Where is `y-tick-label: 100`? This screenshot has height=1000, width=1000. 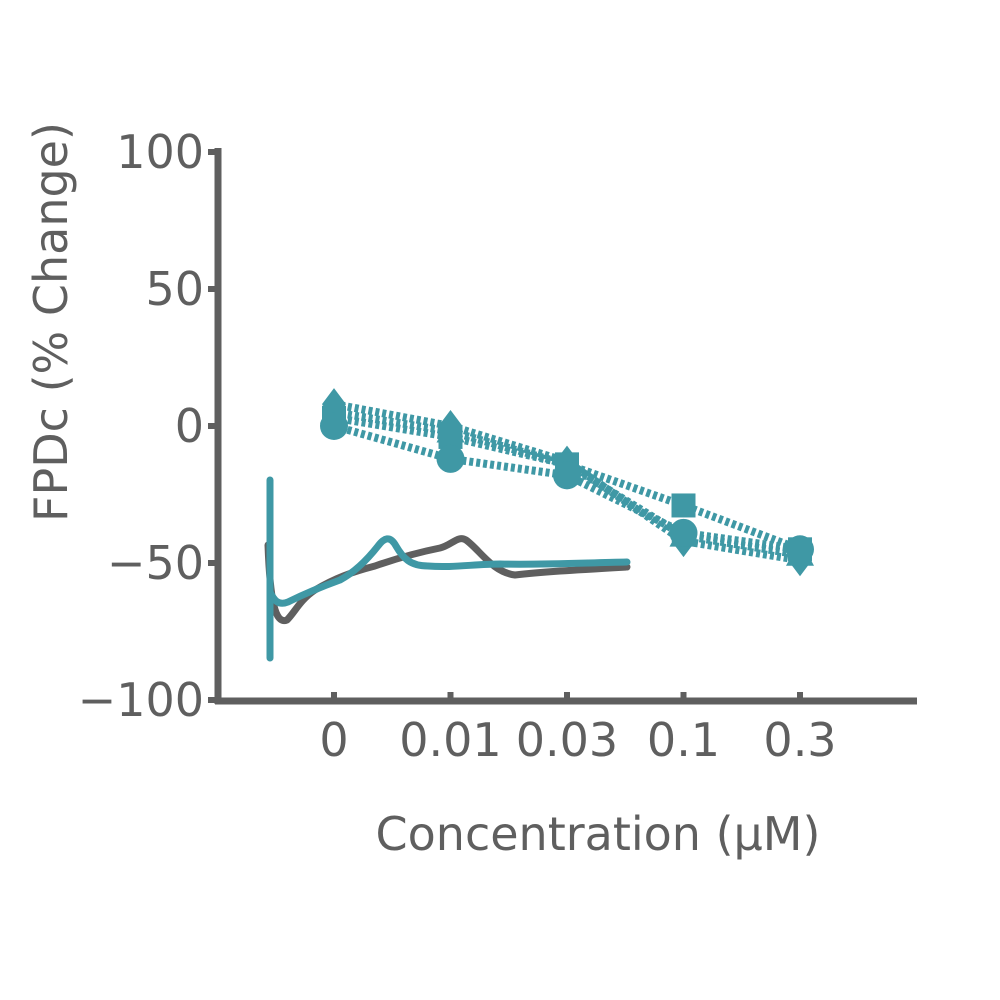 y-tick-label: 100 is located at coordinates (160, 152).